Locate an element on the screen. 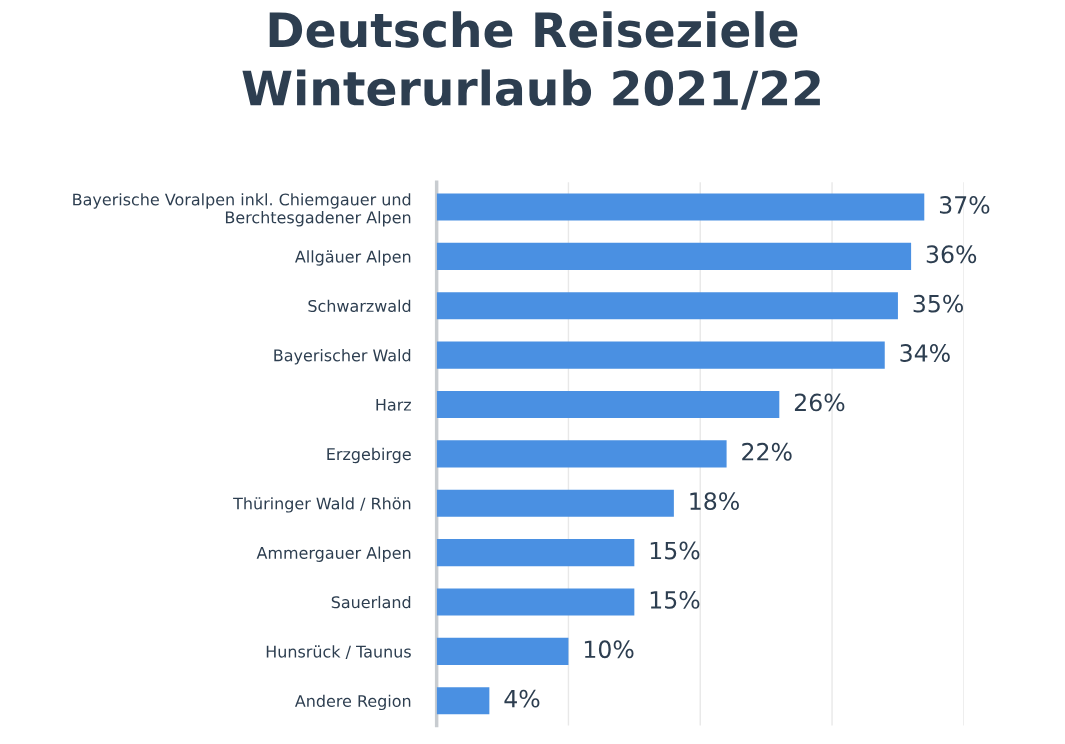 Image resolution: width=1065 pixels, height=744 pixels. y-tick-label: Thüringer Wald / Rhön is located at coordinates (322, 505).